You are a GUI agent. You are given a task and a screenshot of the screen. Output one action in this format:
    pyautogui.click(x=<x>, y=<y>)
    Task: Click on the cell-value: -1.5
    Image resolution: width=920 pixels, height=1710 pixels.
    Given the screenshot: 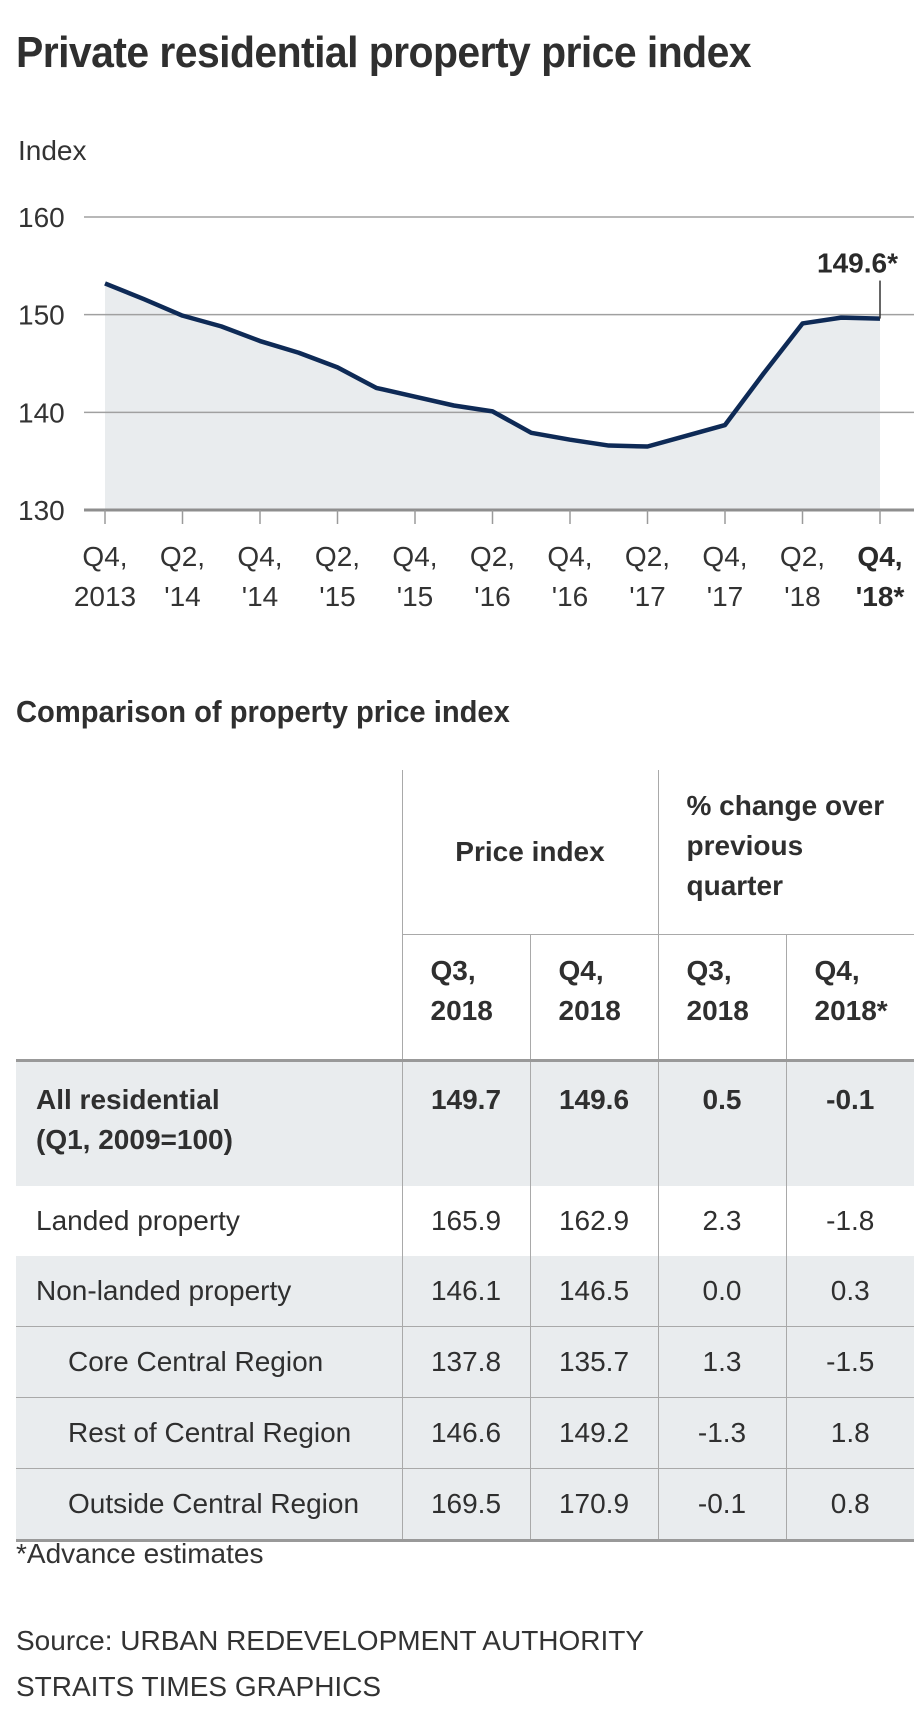 What is the action you would take?
    pyautogui.click(x=849, y=1362)
    